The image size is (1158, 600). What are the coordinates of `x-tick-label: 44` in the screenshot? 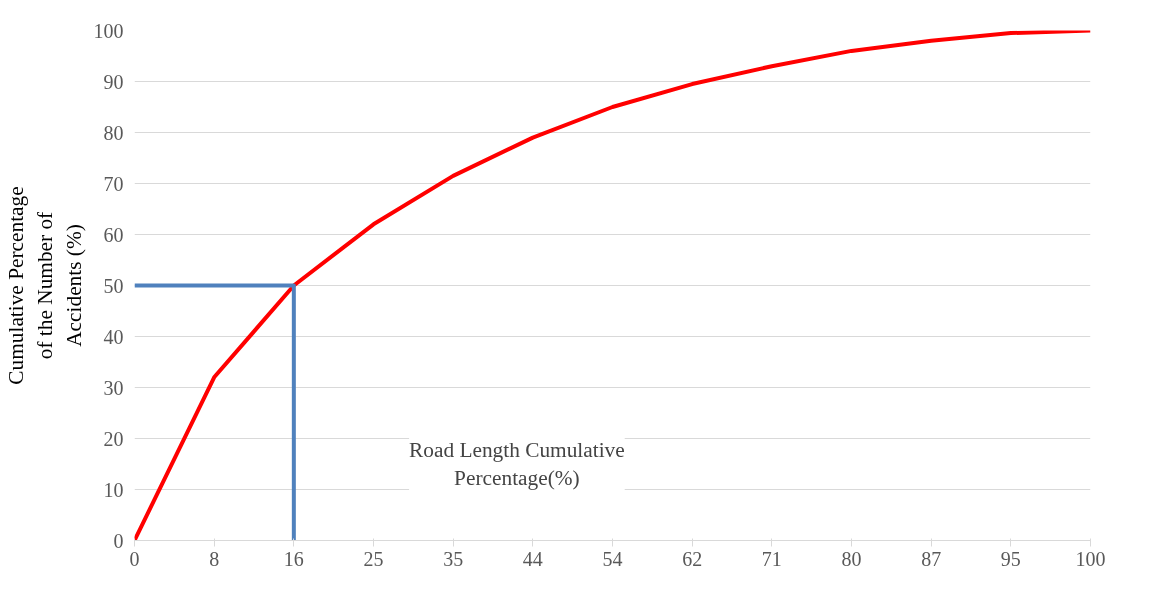 It's located at (532, 558).